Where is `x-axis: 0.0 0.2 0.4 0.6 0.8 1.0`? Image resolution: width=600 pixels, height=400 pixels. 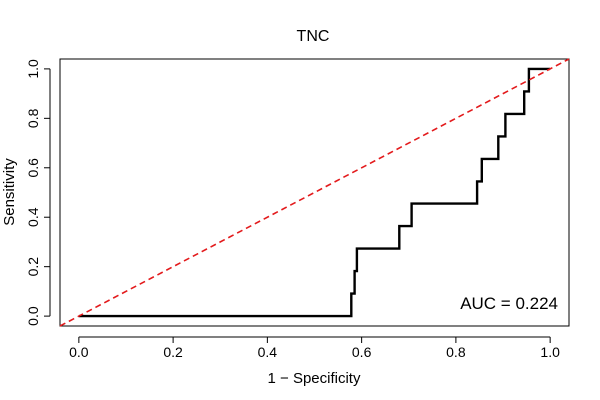 x-axis: 0.0 0.2 0.4 0.6 0.8 1.0 is located at coordinates (314, 348).